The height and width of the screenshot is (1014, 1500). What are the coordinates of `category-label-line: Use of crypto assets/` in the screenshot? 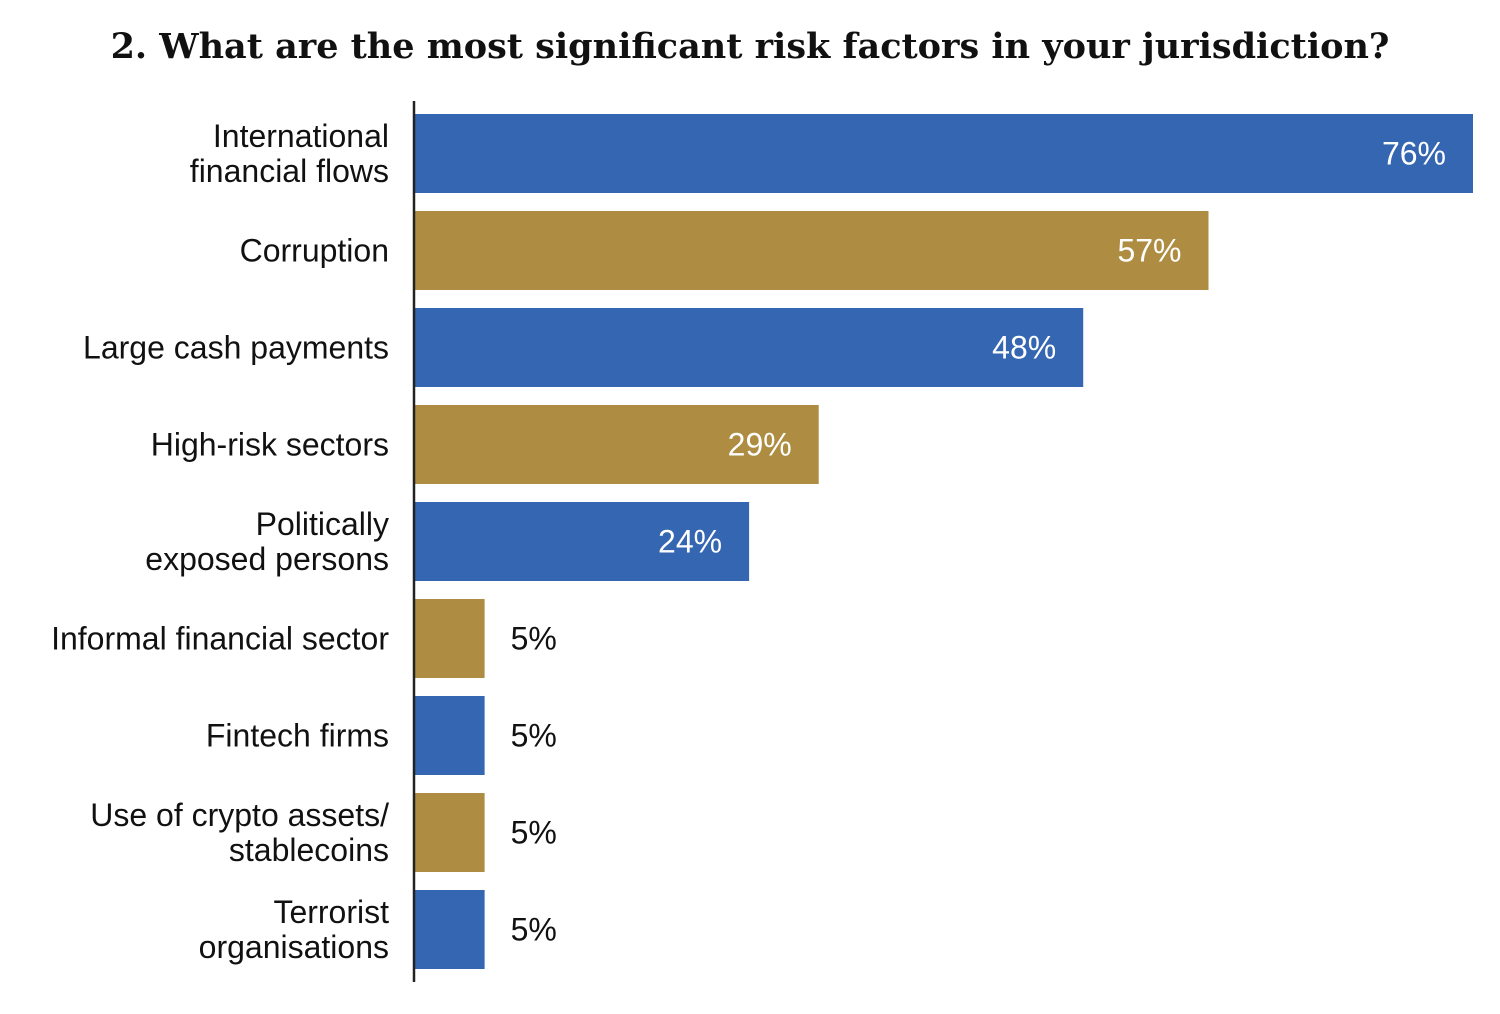 It's located at (239, 815).